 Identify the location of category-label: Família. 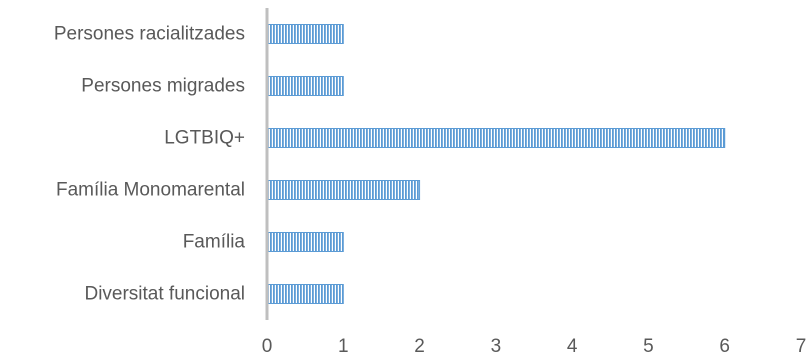
(214, 242).